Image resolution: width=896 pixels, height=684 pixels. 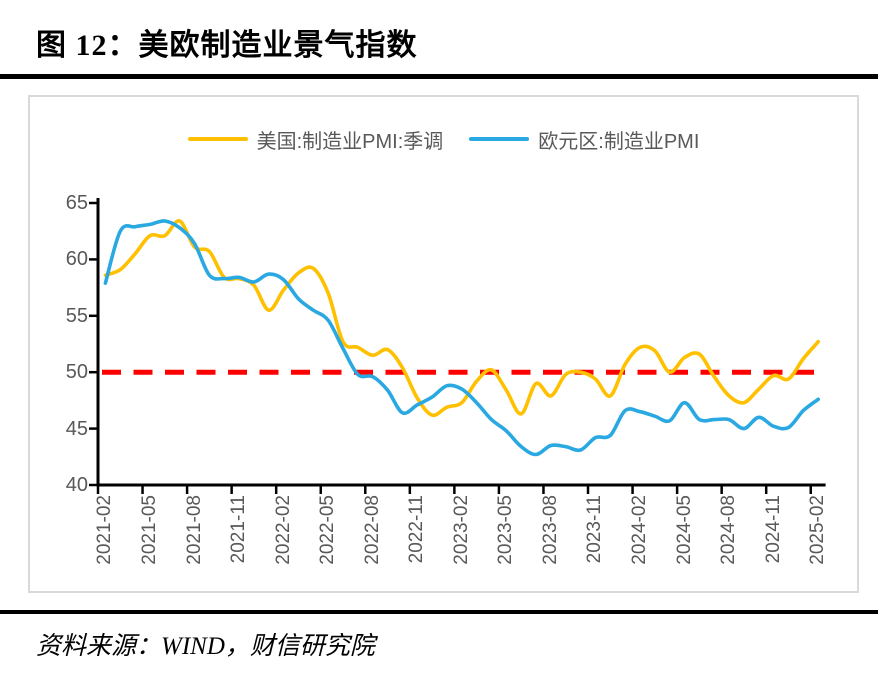 I want to click on y-tick-label: 50, so click(x=76, y=372).